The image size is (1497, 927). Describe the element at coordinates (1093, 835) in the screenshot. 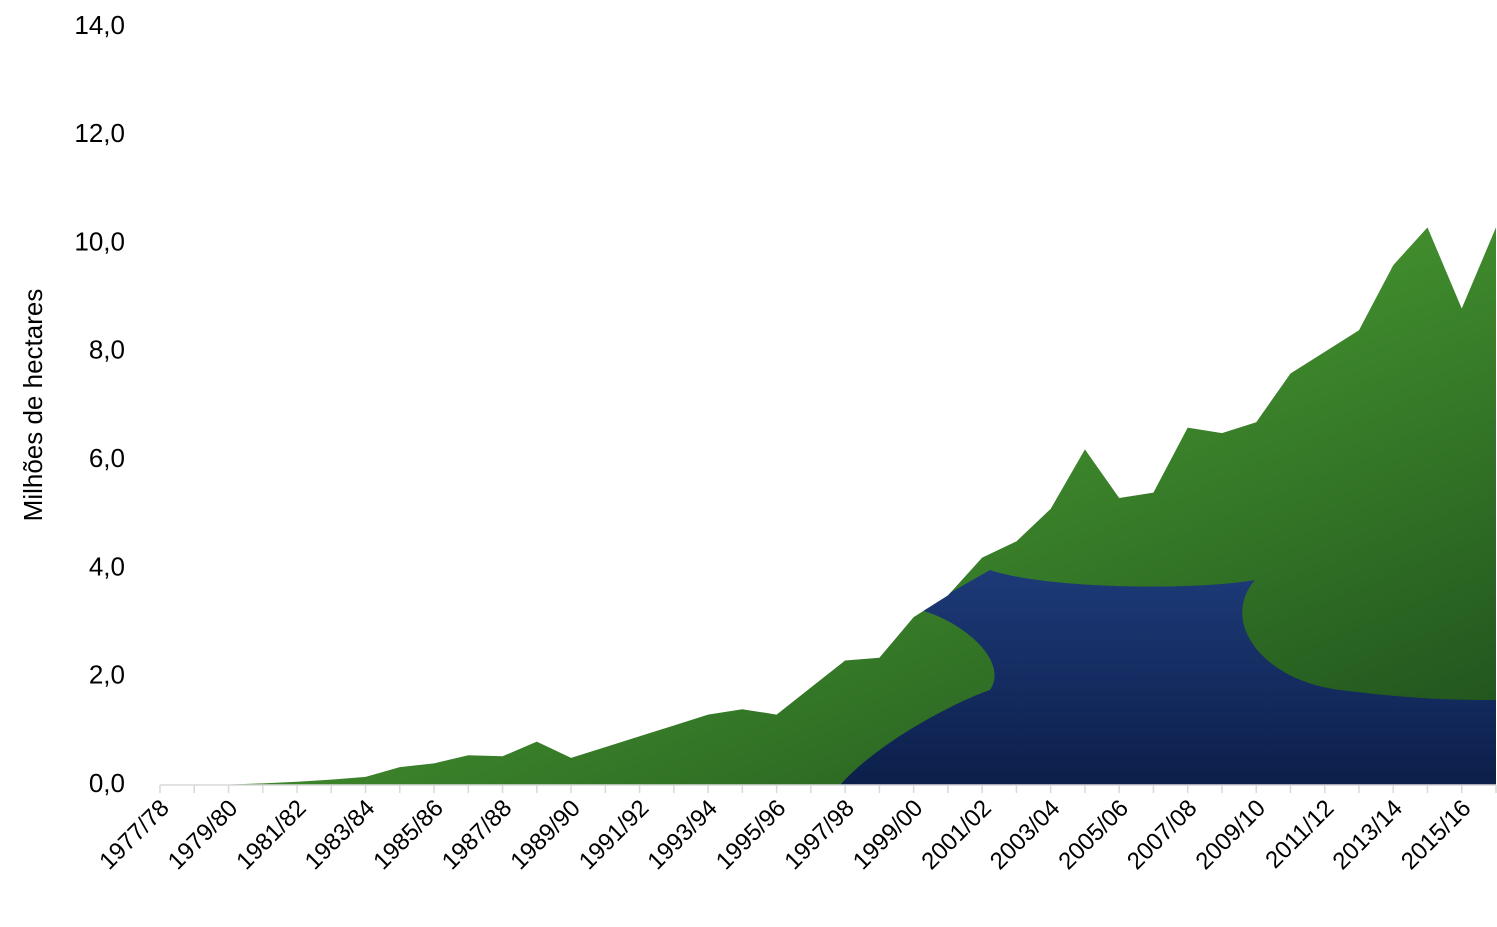

I see `x-tick-label: 2005/06` at that location.